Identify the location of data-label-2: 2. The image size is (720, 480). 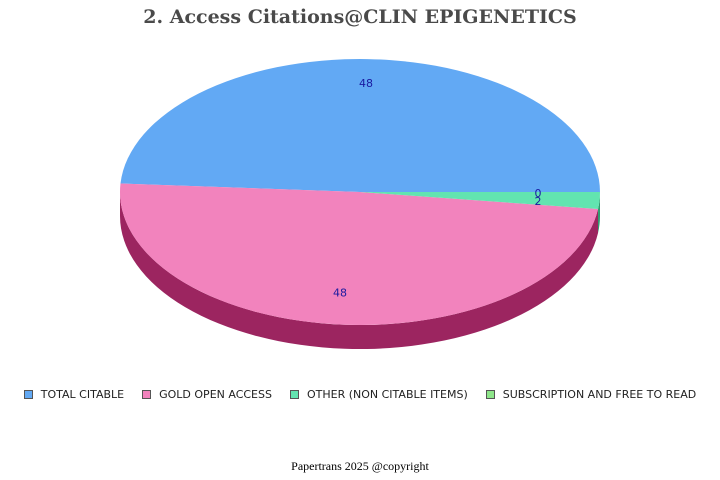
(538, 201).